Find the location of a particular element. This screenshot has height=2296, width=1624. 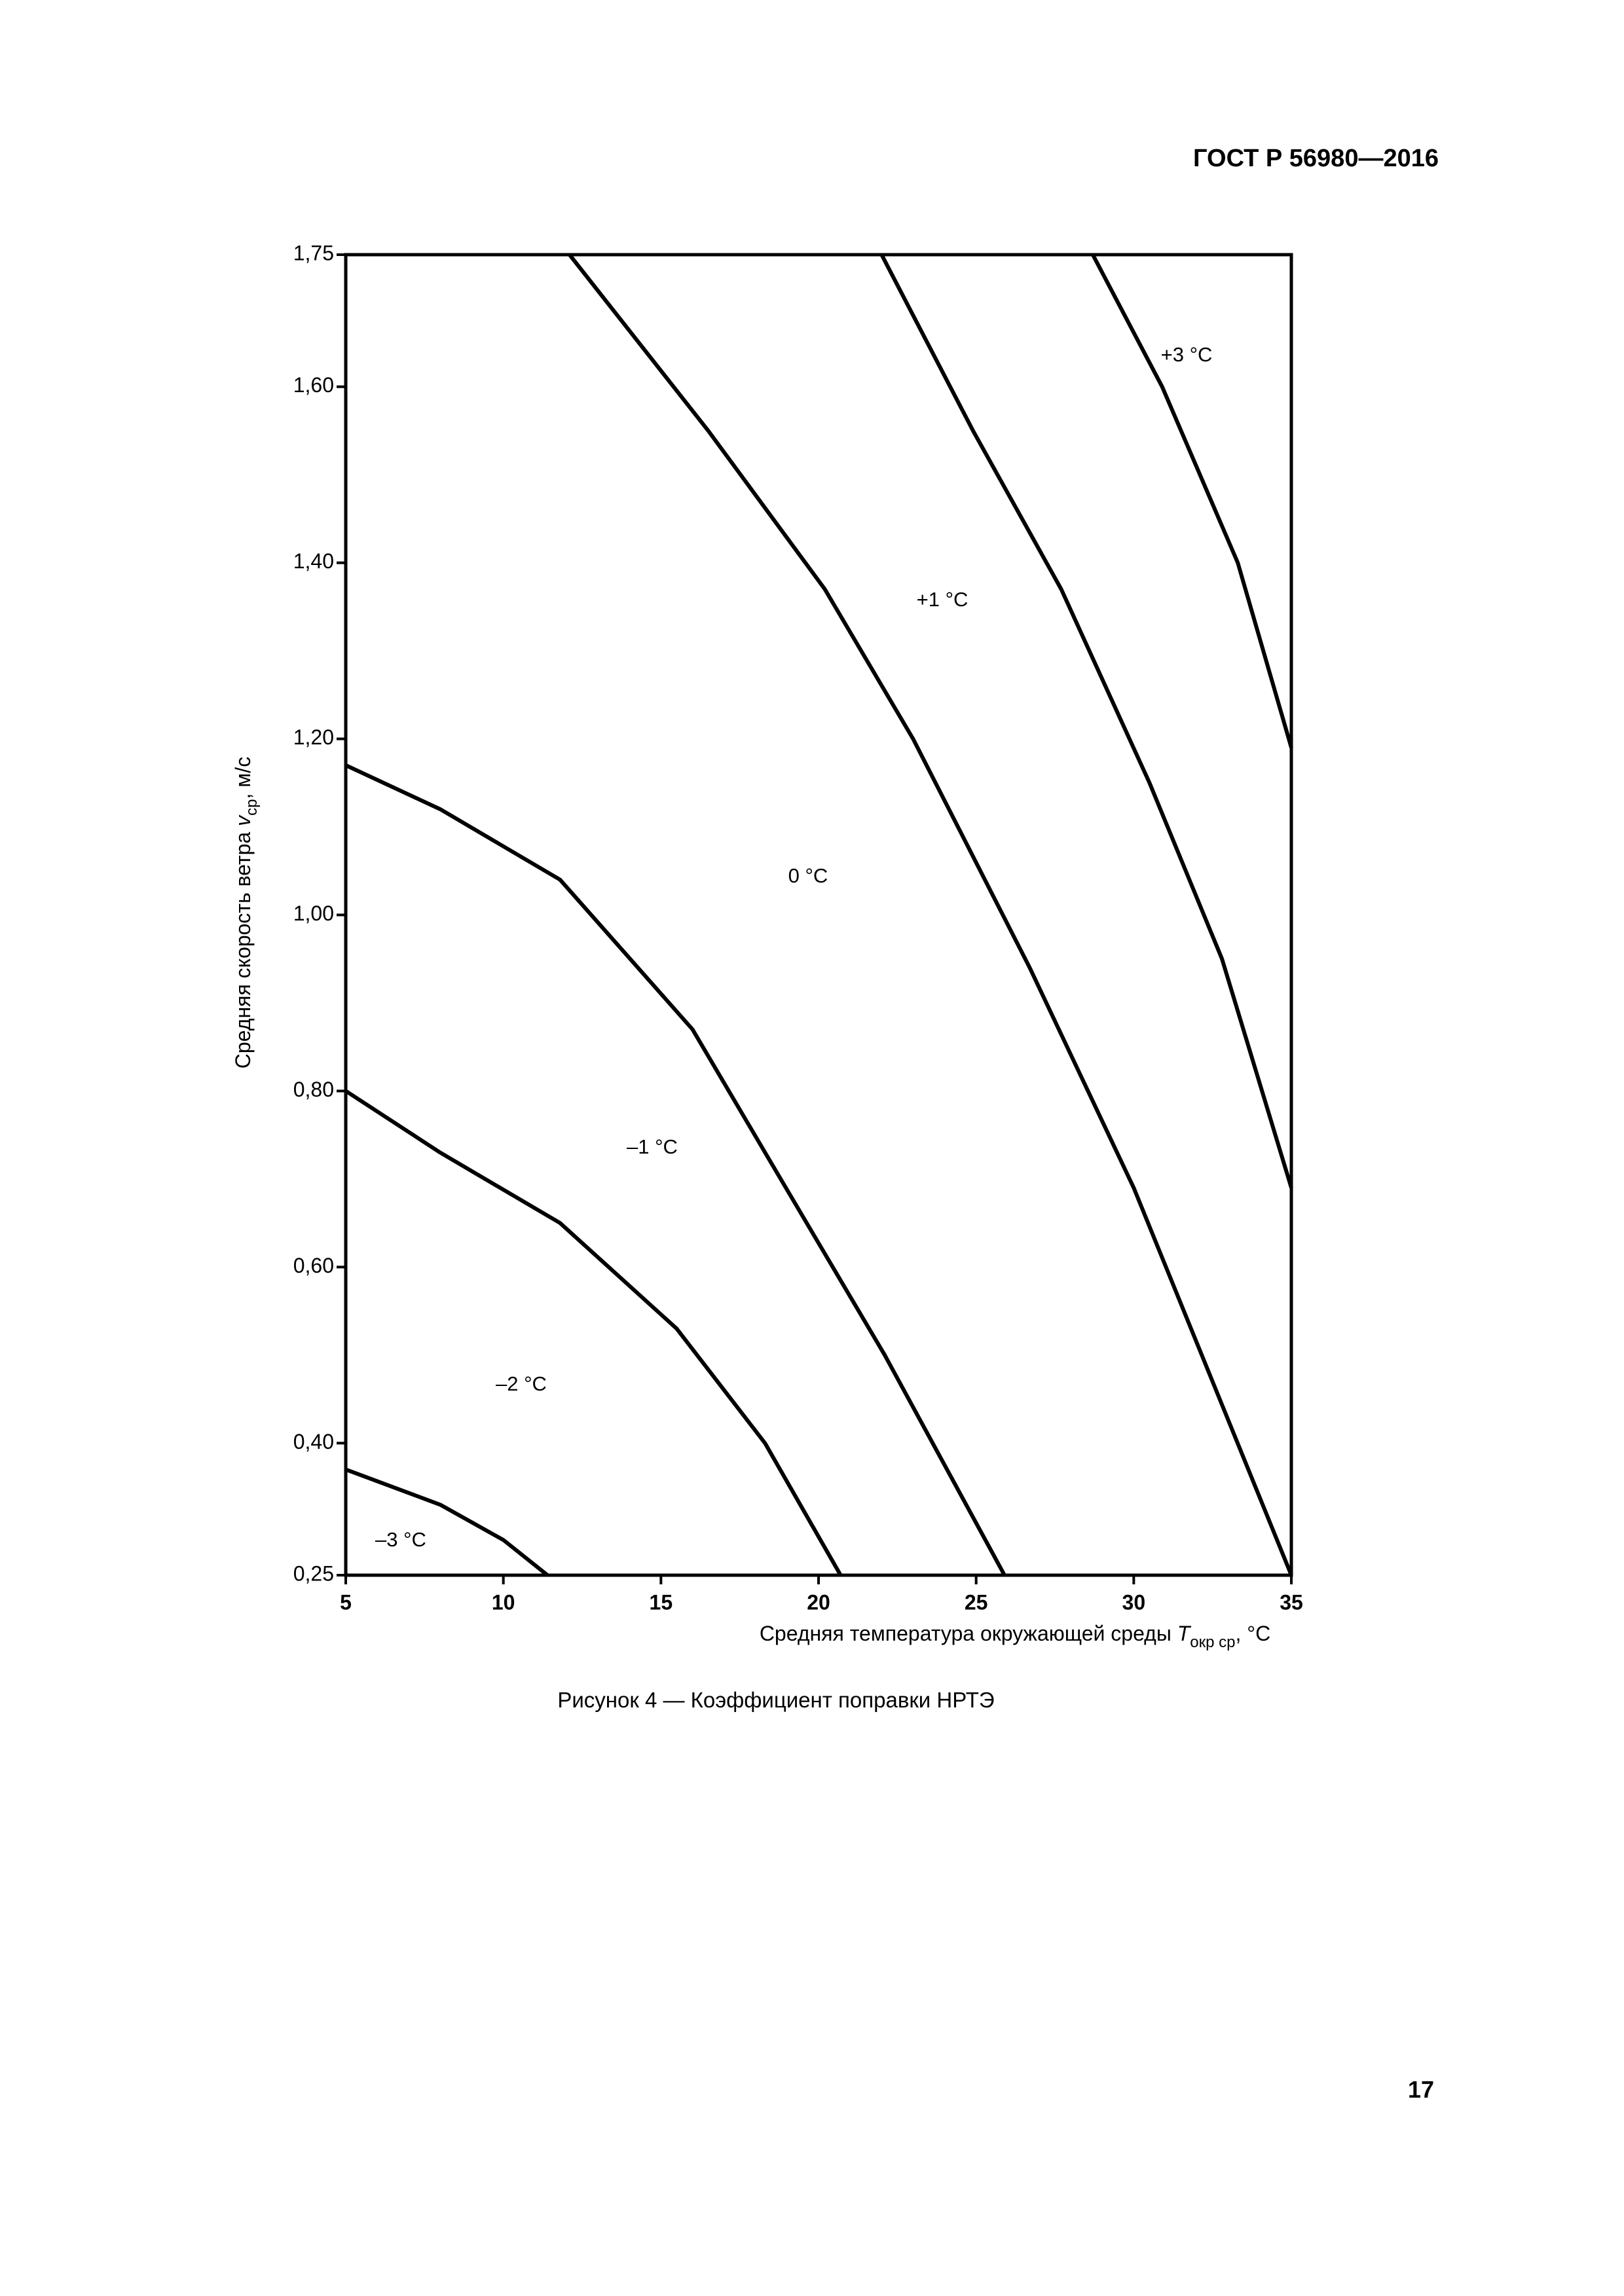

x-tick-label: 15 is located at coordinates (661, 1602).